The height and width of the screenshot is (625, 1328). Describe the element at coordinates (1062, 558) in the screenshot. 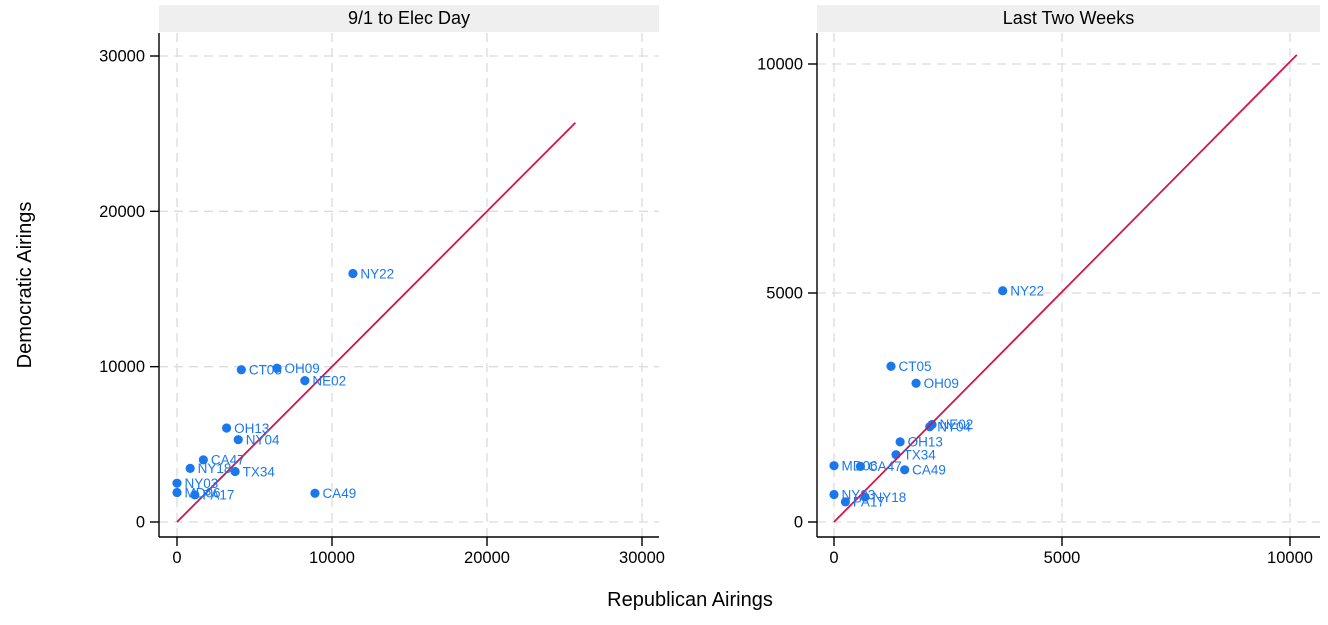

I see `x-tick-label: 5000` at that location.